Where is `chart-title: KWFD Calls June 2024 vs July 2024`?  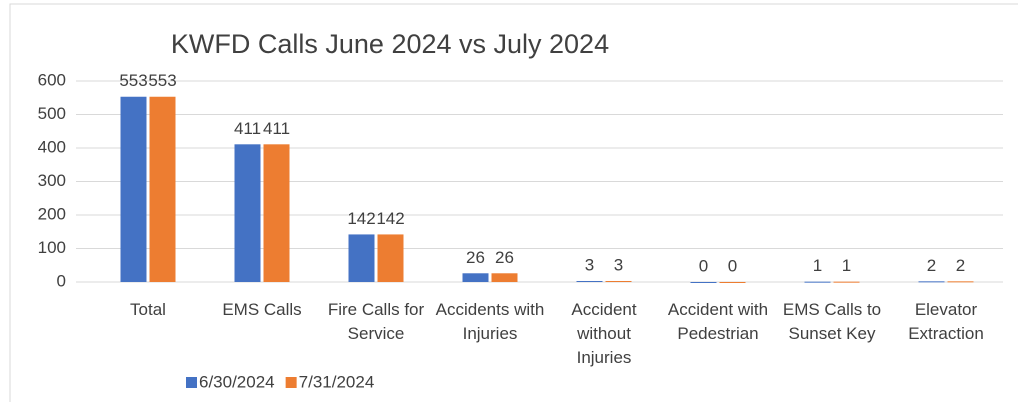 chart-title: KWFD Calls June 2024 vs July 2024 is located at coordinates (390, 44).